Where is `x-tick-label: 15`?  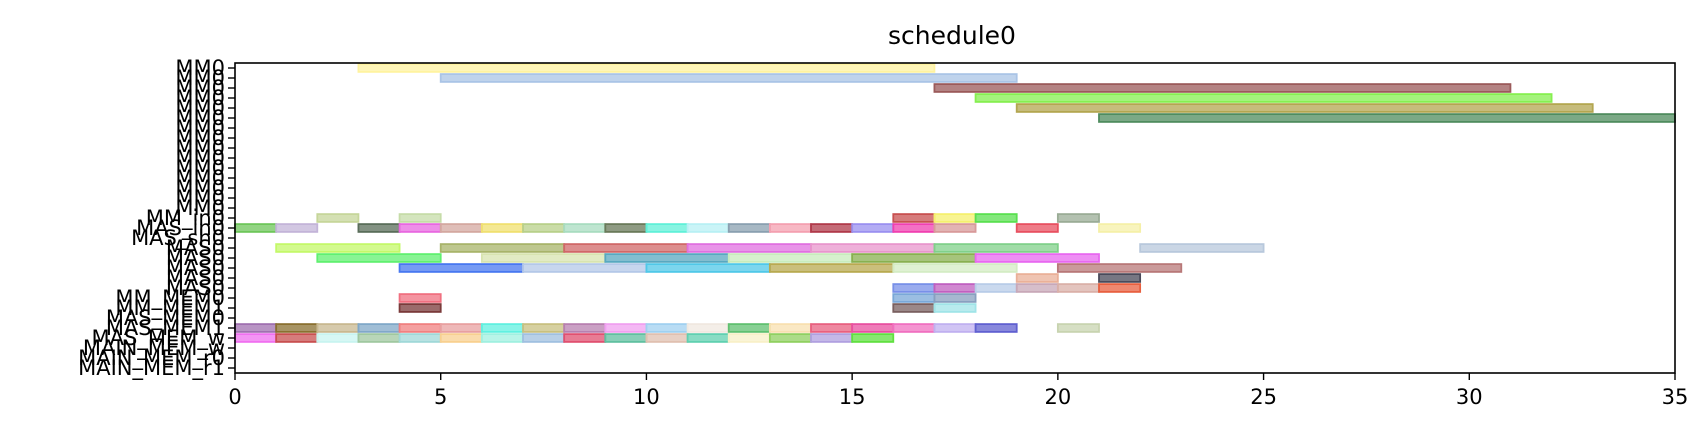 x-tick-label: 15 is located at coordinates (852, 397).